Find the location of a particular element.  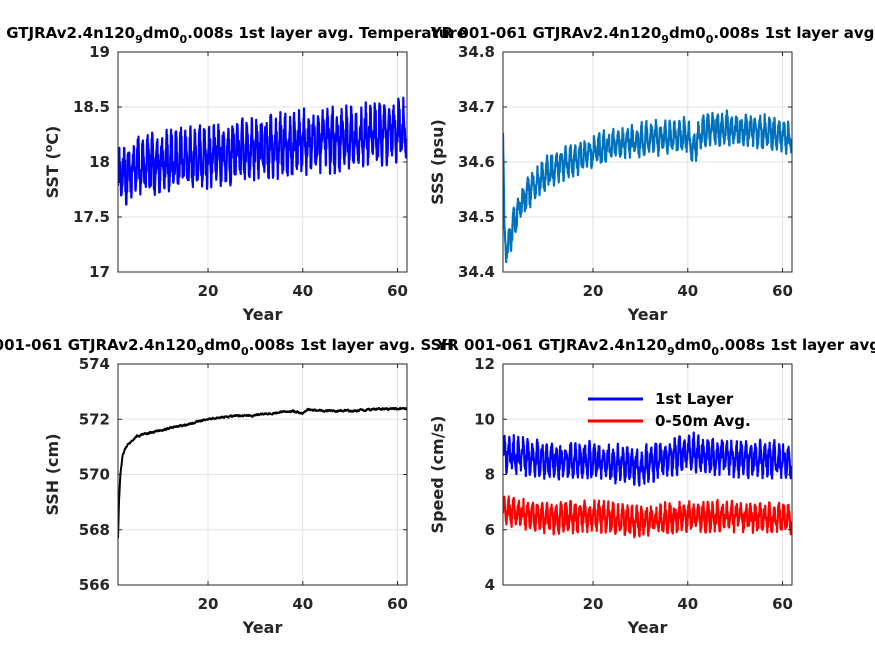

y-tick-label: 34.7 is located at coordinates (476, 107).